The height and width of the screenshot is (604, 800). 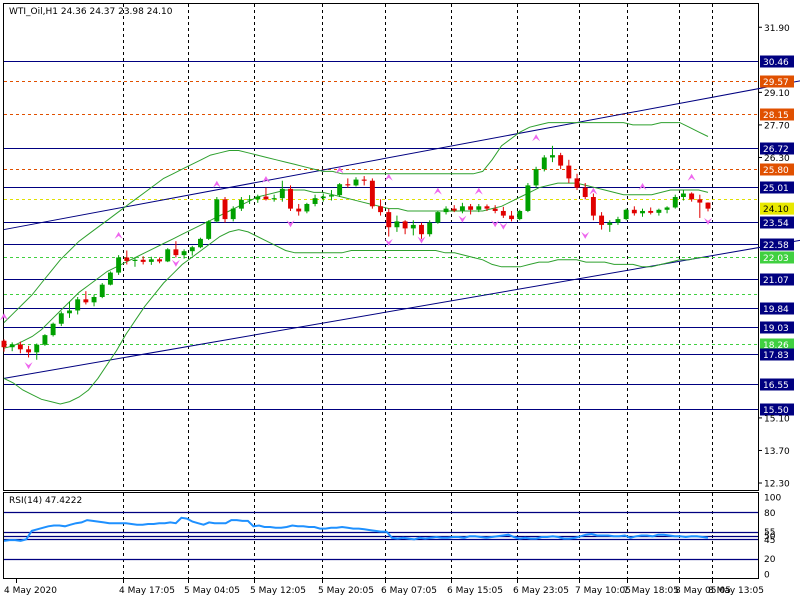 What do you see at coordinates (776, 386) in the screenshot?
I see `price-level-label: 16.55` at bounding box center [776, 386].